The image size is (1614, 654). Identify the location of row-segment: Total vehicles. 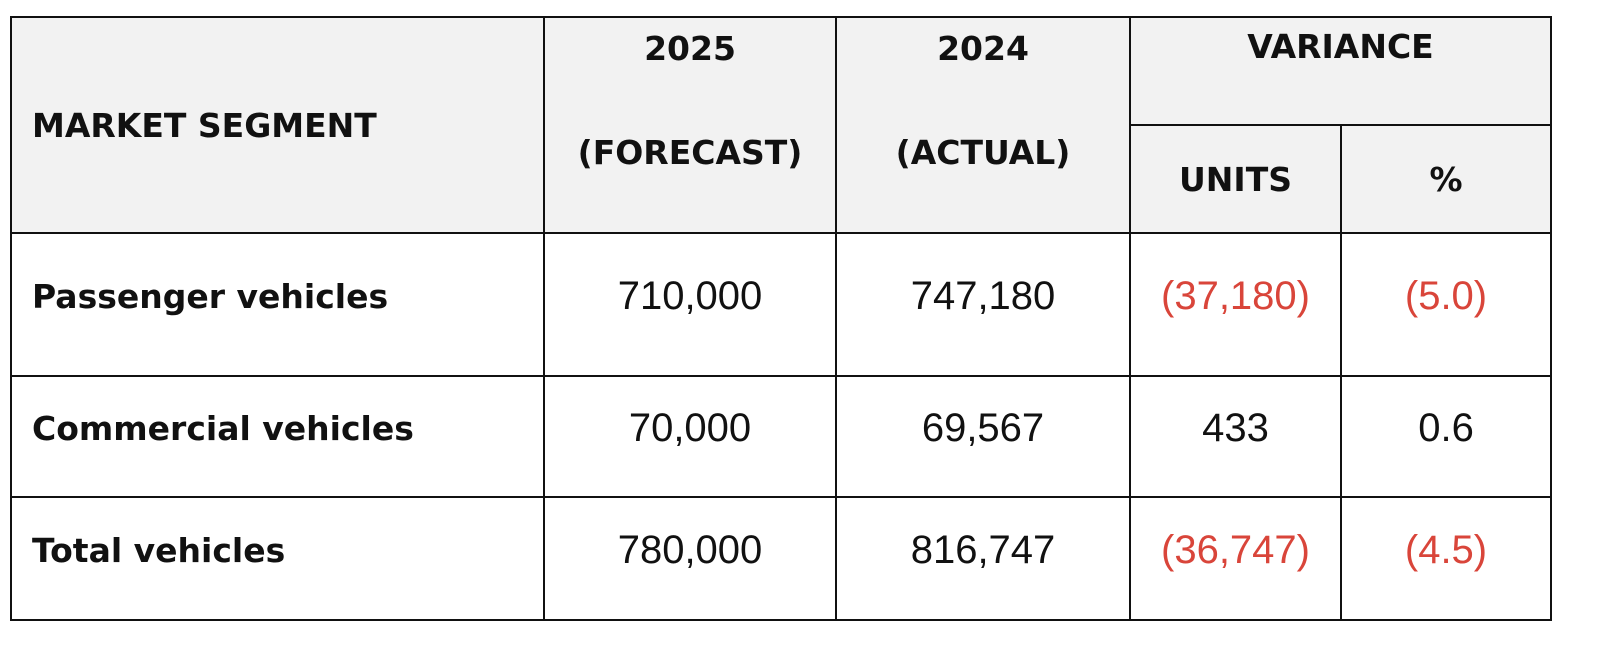
(277, 558).